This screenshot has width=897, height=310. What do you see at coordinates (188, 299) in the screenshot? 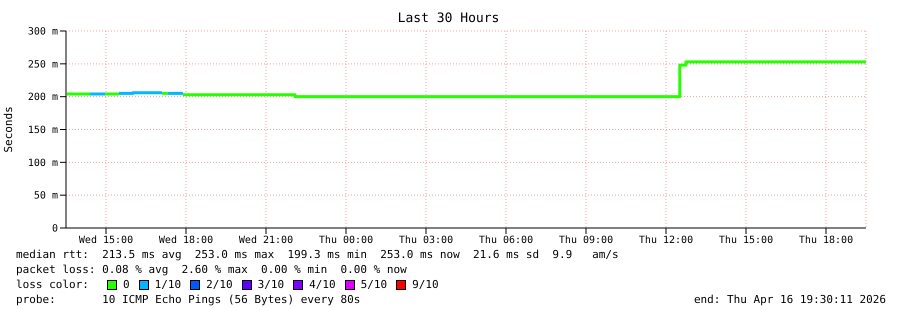
I see `text: probe: 10 ICMP Echo Pings (56 Bytes) every 80s` at bounding box center [188, 299].